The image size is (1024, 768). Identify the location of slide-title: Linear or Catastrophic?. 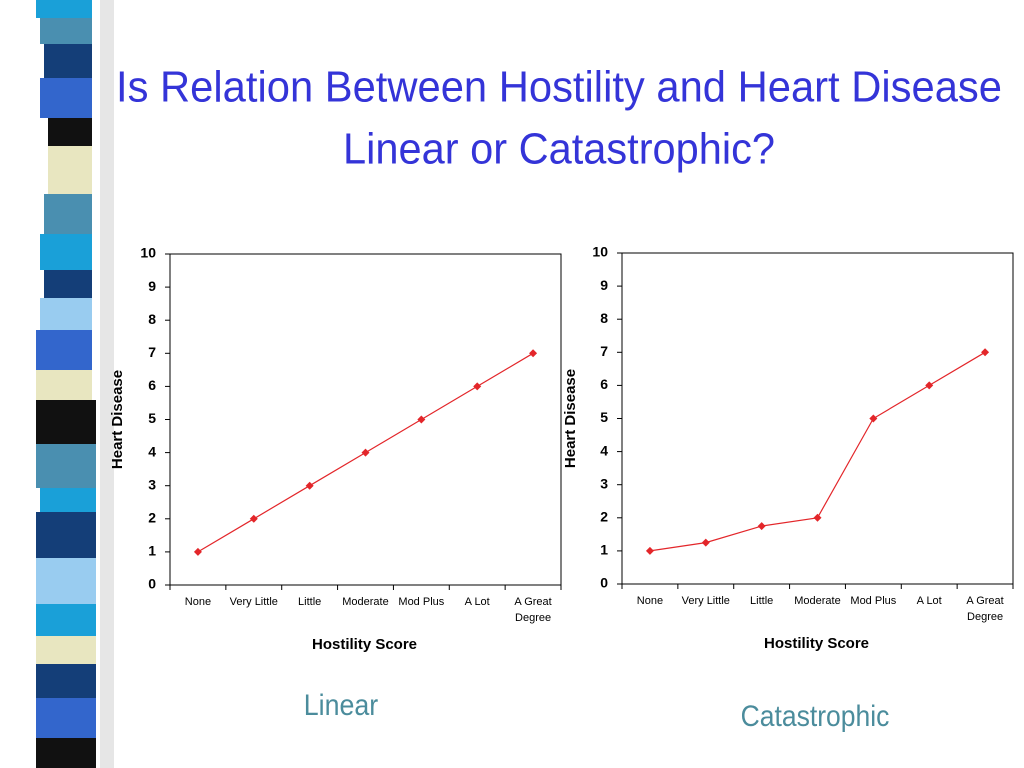
(559, 149).